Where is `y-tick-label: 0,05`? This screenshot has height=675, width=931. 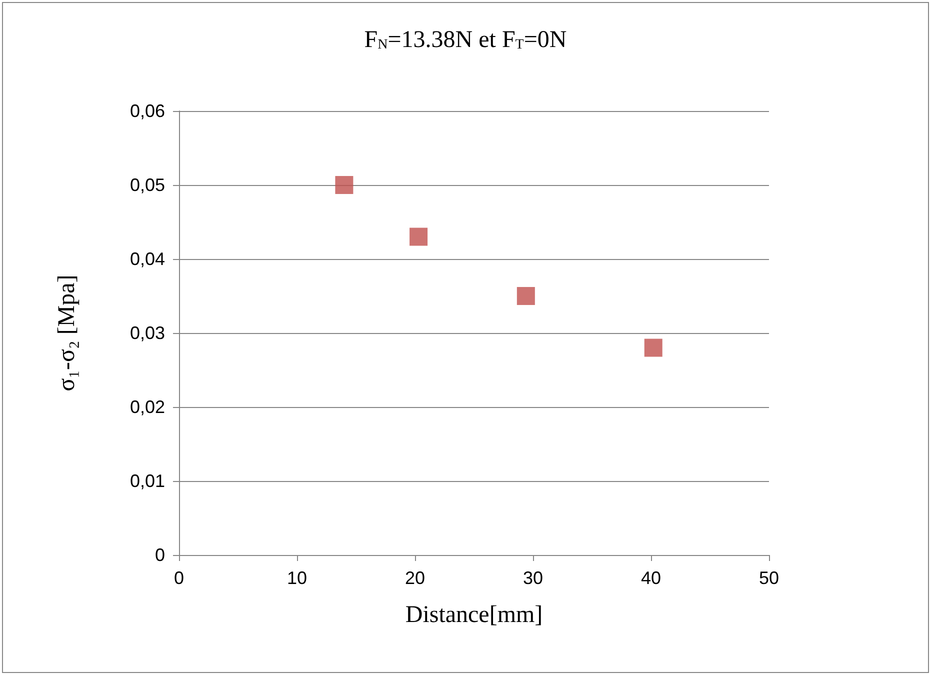 y-tick-label: 0,05 is located at coordinates (147, 185).